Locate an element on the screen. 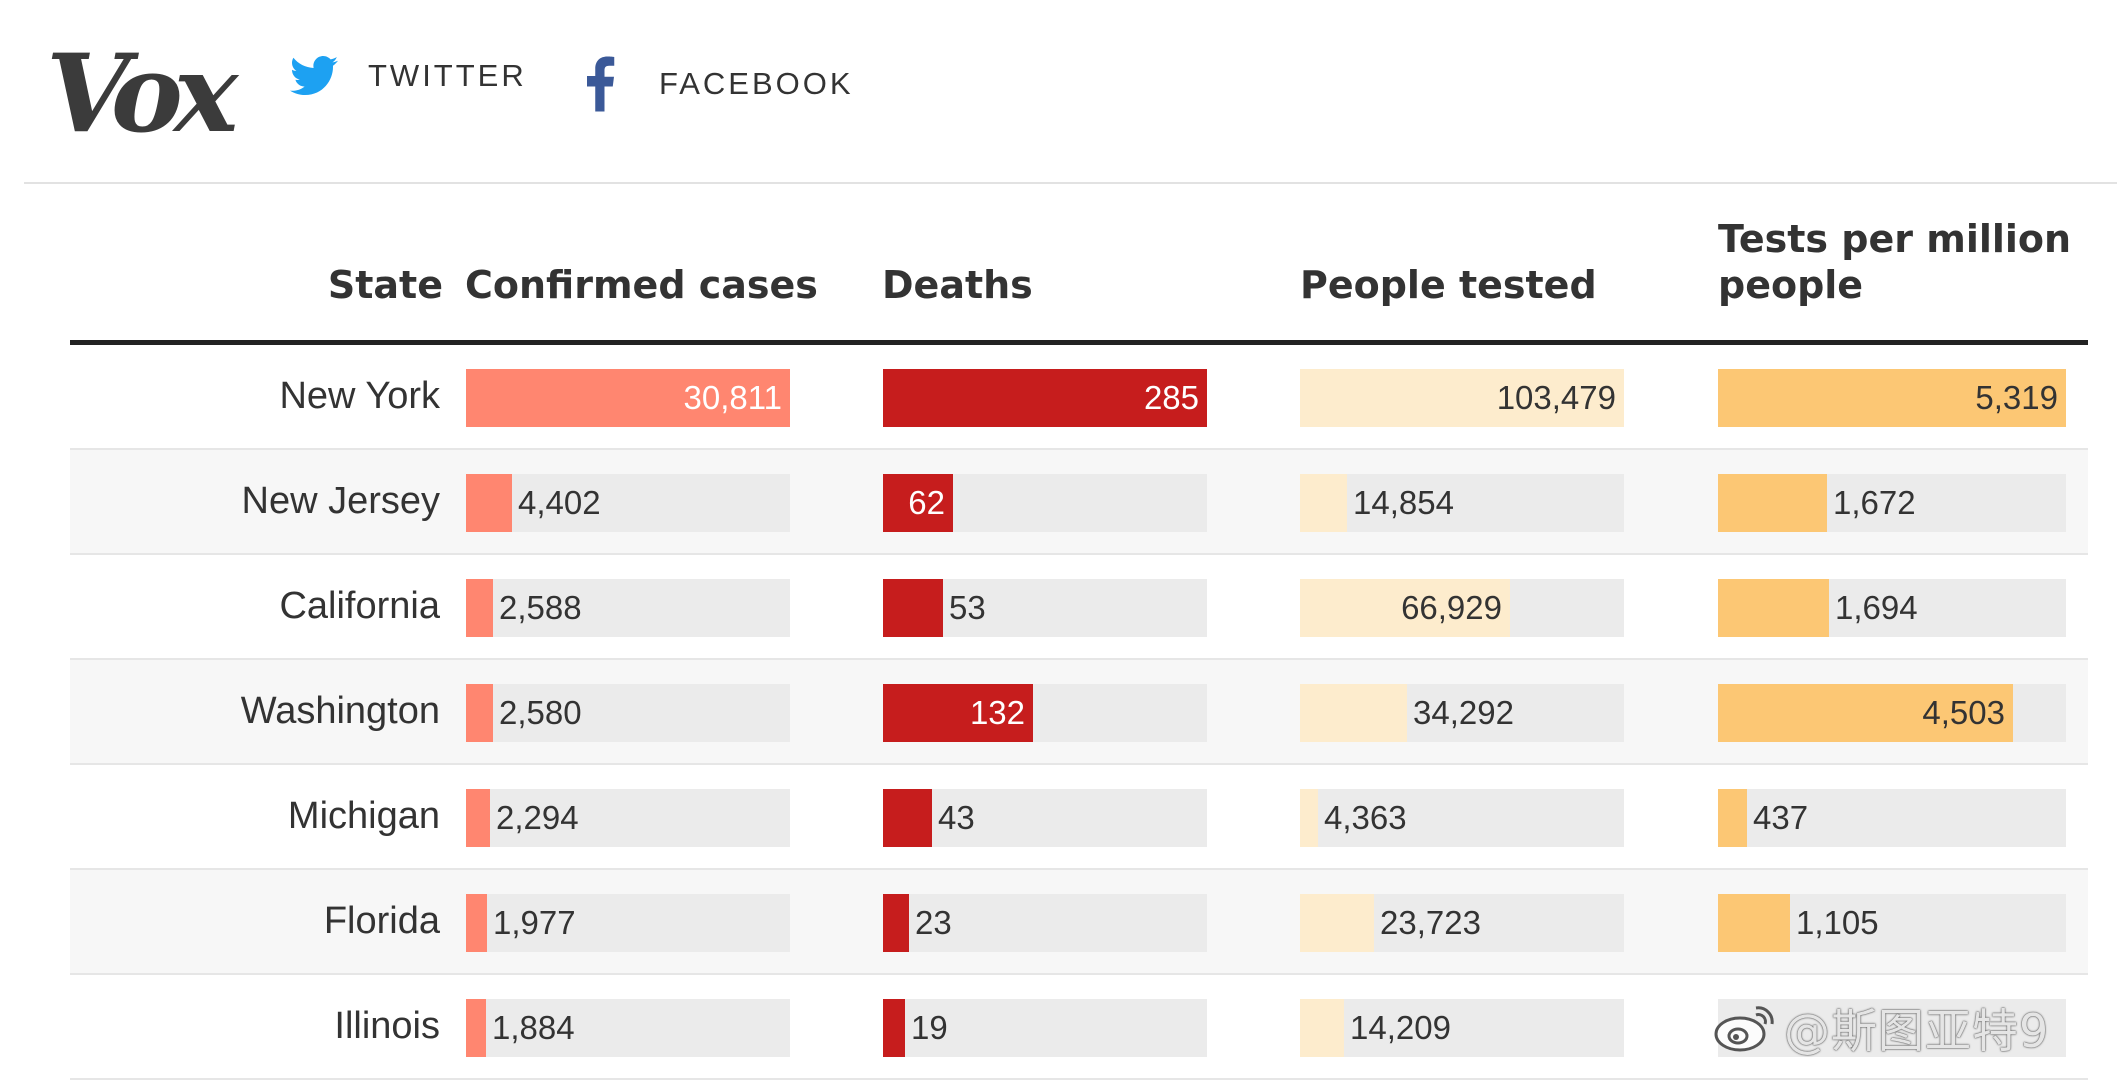 The height and width of the screenshot is (1080, 2117). state-name: Florida is located at coordinates (381, 921).